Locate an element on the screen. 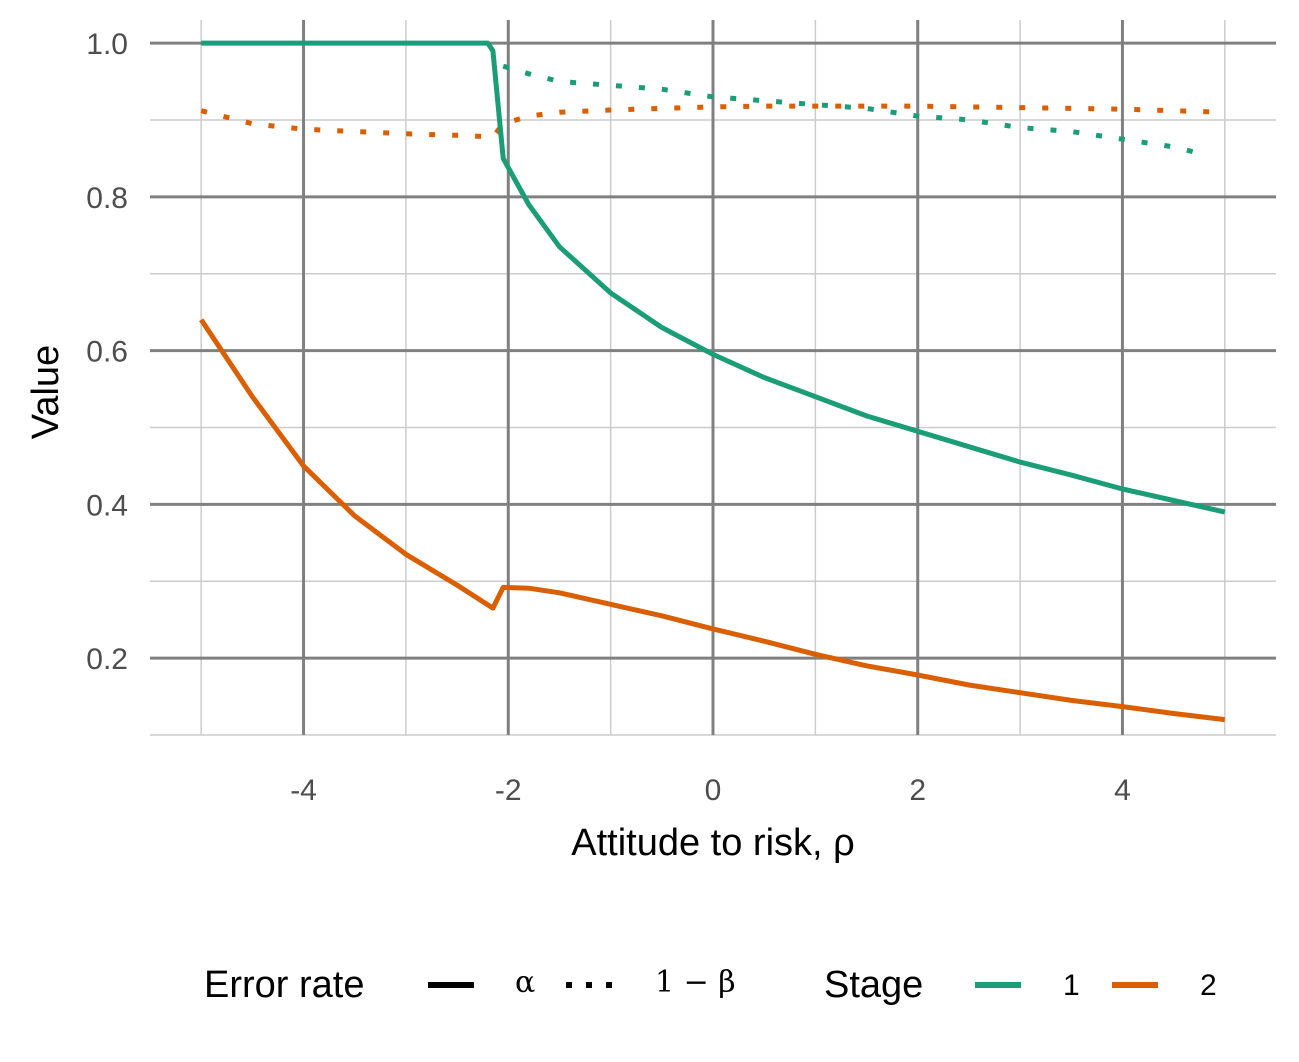 The height and width of the screenshot is (1062, 1299). y-tick-label: 0.8 is located at coordinates (107, 198).